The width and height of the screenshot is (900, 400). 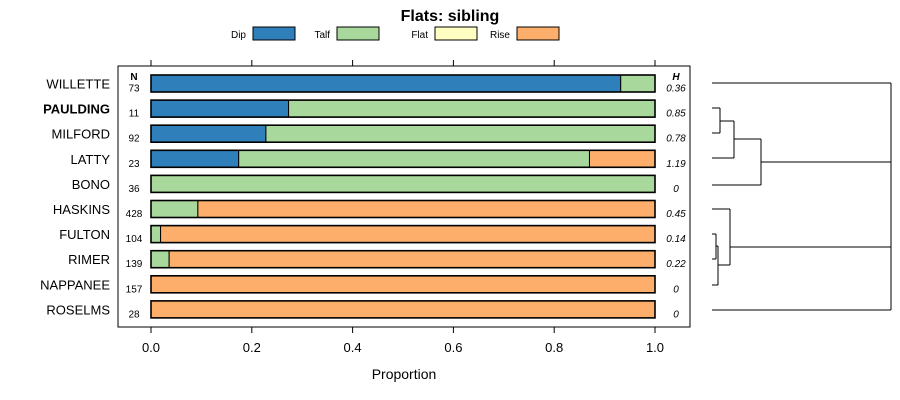 I want to click on row-h-value: 0.78, so click(x=676, y=139).